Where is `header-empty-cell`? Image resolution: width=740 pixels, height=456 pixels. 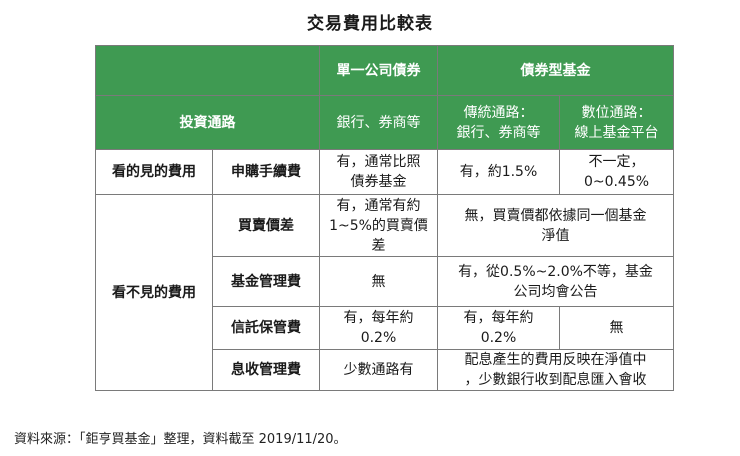
header-empty-cell is located at coordinates (207, 70).